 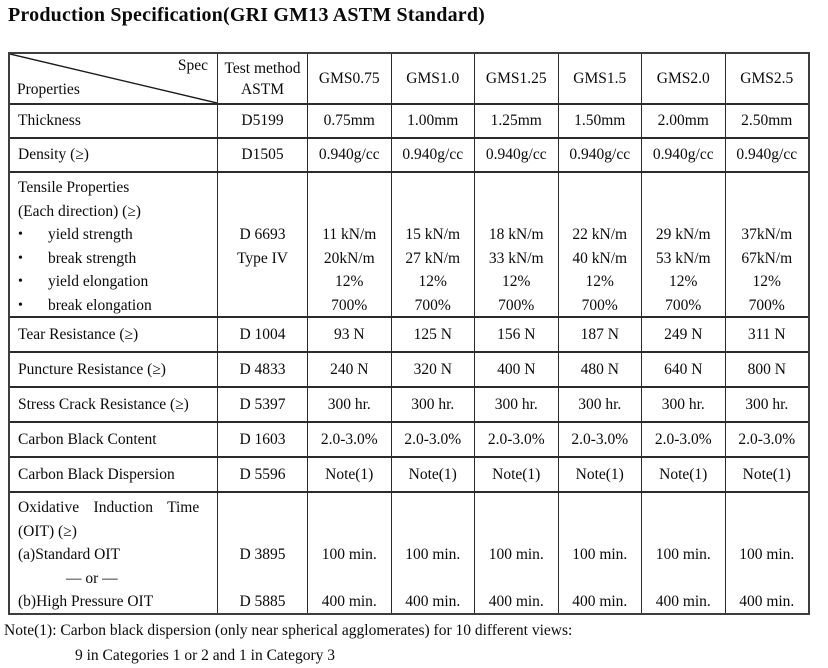 I want to click on property-cell: Density (≥), so click(x=53, y=154).